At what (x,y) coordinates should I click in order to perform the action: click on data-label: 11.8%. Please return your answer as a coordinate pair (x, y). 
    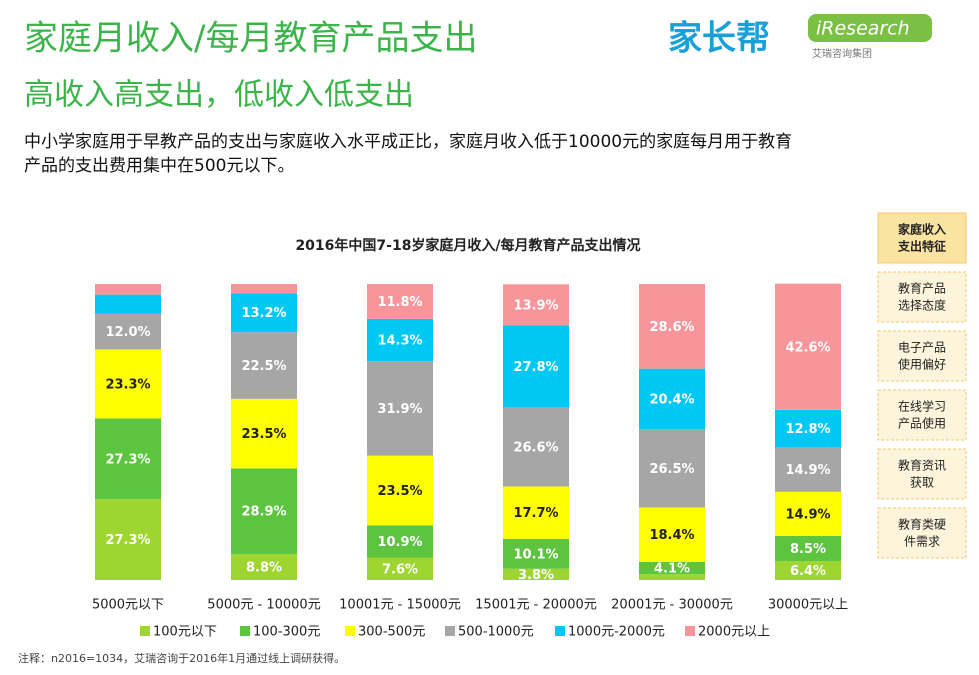
    Looking at the image, I should click on (399, 302).